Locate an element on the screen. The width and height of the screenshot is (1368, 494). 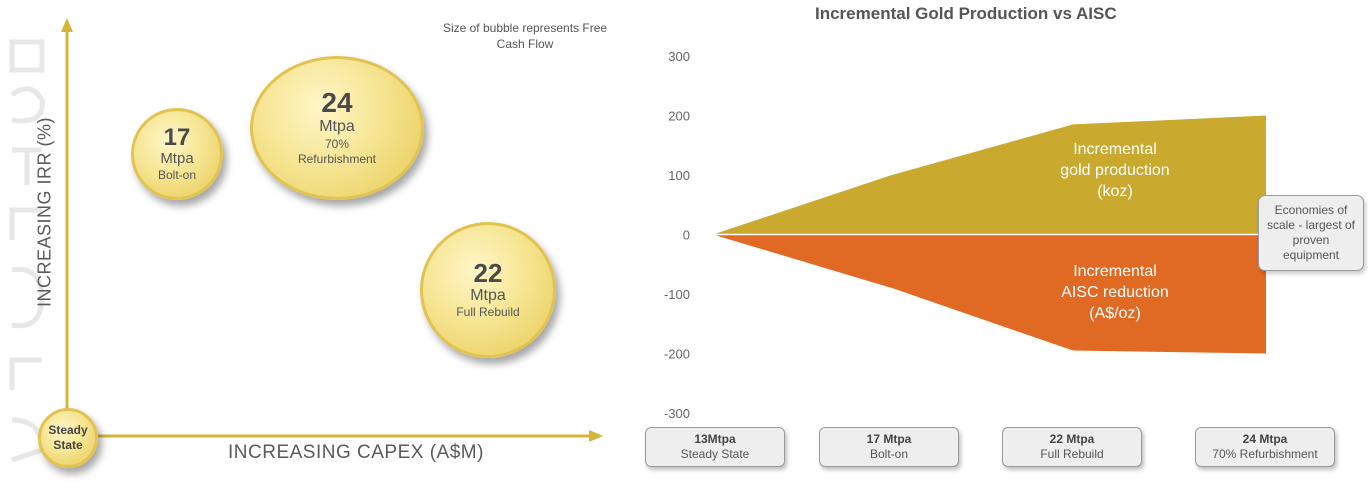
bubble-steady-state: Steady State is located at coordinates (68, 438).